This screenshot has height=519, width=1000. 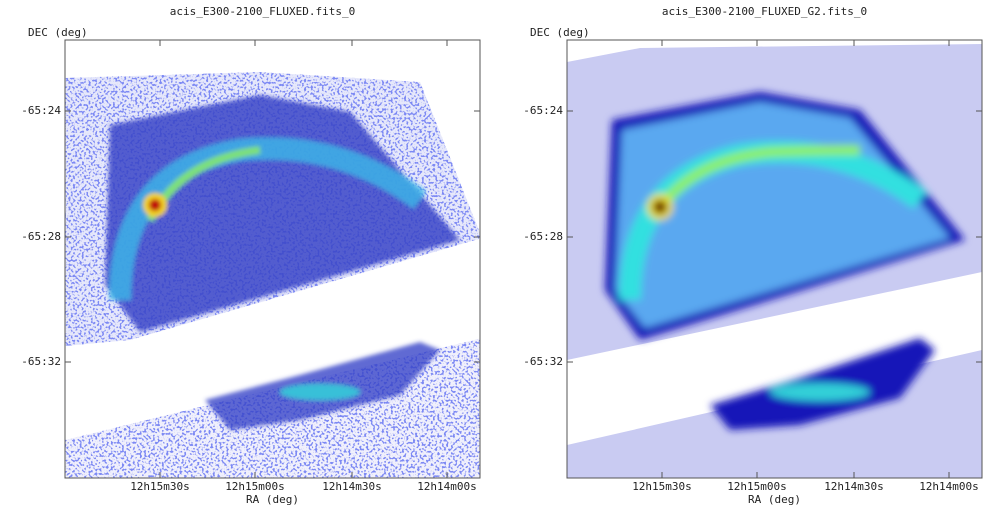 What do you see at coordinates (764, 11) in the screenshot?
I see `panel-title: acis_E300-2100_FLUXED_G2.fits_0` at bounding box center [764, 11].